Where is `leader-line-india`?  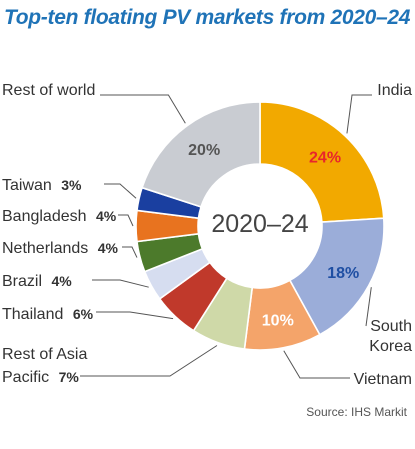 leader-line-india is located at coordinates (359, 114).